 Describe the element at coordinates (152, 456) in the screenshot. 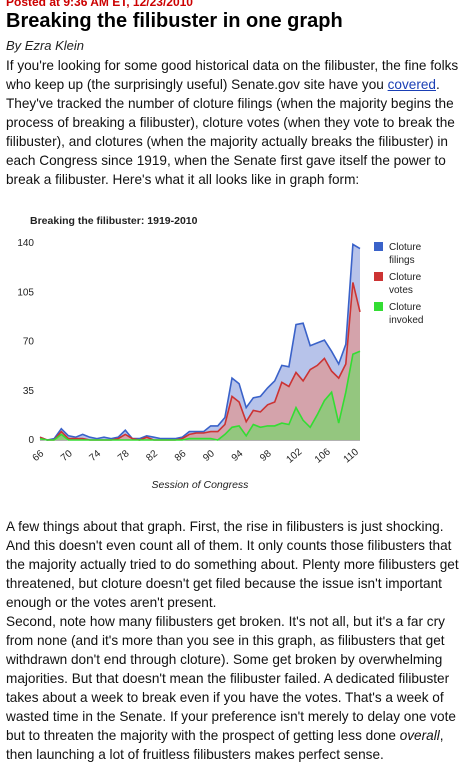

I see `x-tick-label: 82` at that location.